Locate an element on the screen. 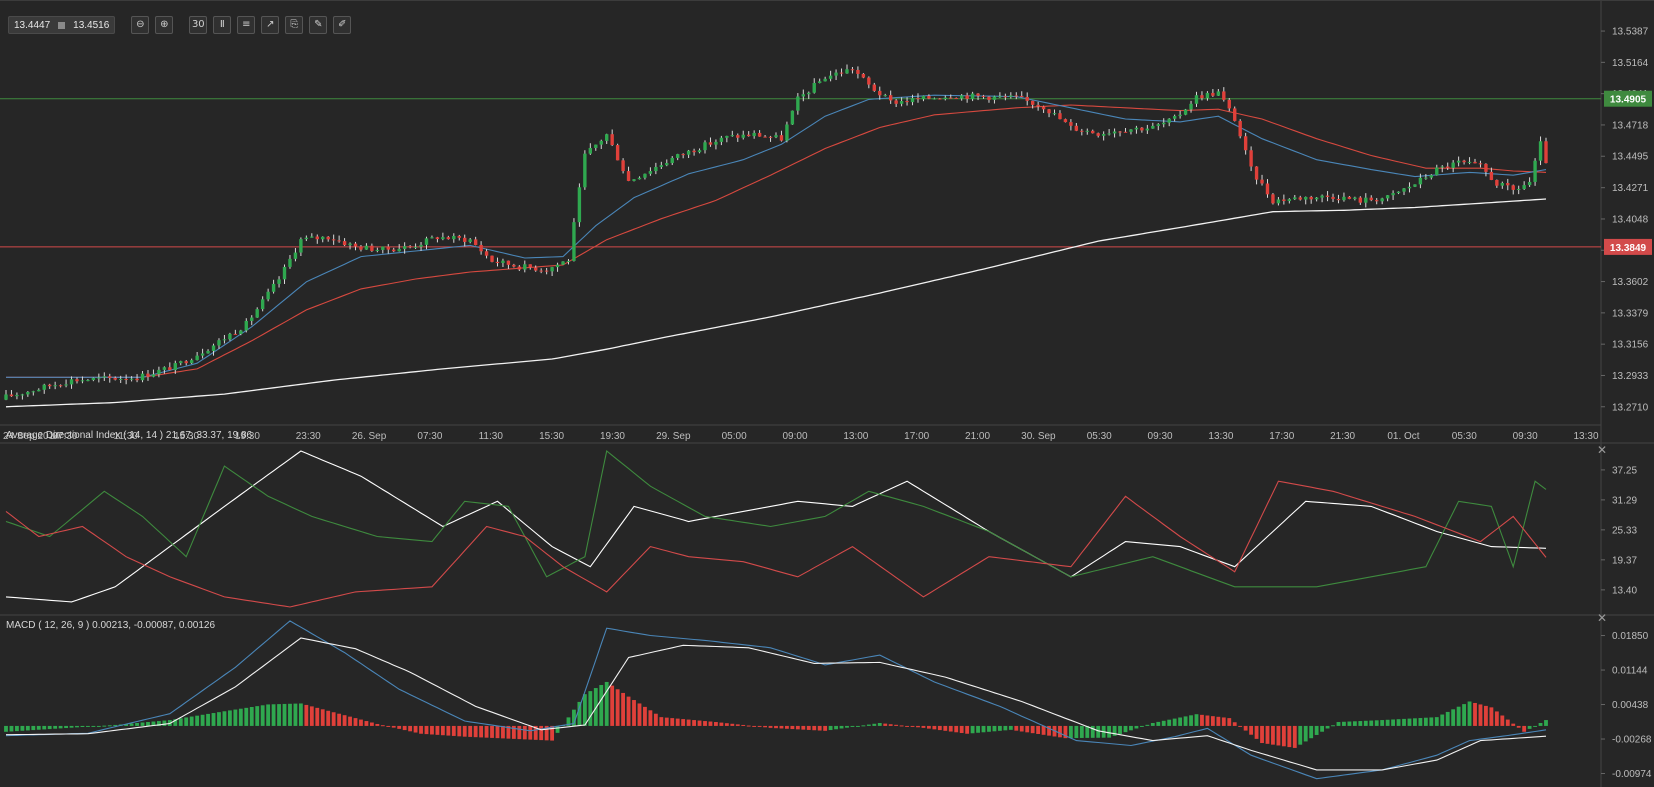 This screenshot has height=787, width=1654. zoom-out-icon: ⊖ is located at coordinates (140, 25).